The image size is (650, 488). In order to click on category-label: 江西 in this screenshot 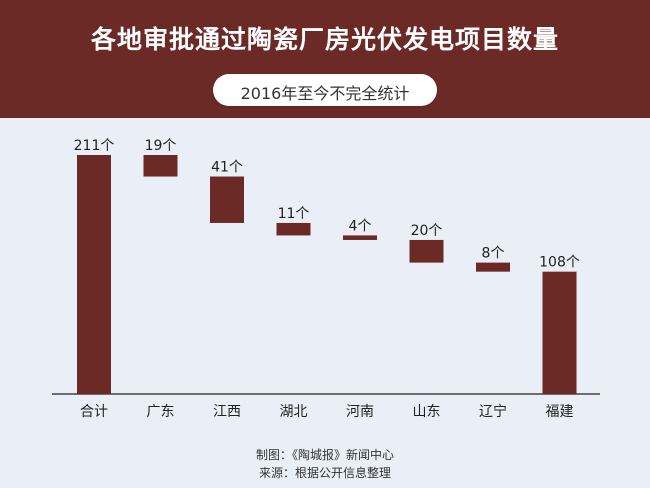, I will do `click(227, 412)`.